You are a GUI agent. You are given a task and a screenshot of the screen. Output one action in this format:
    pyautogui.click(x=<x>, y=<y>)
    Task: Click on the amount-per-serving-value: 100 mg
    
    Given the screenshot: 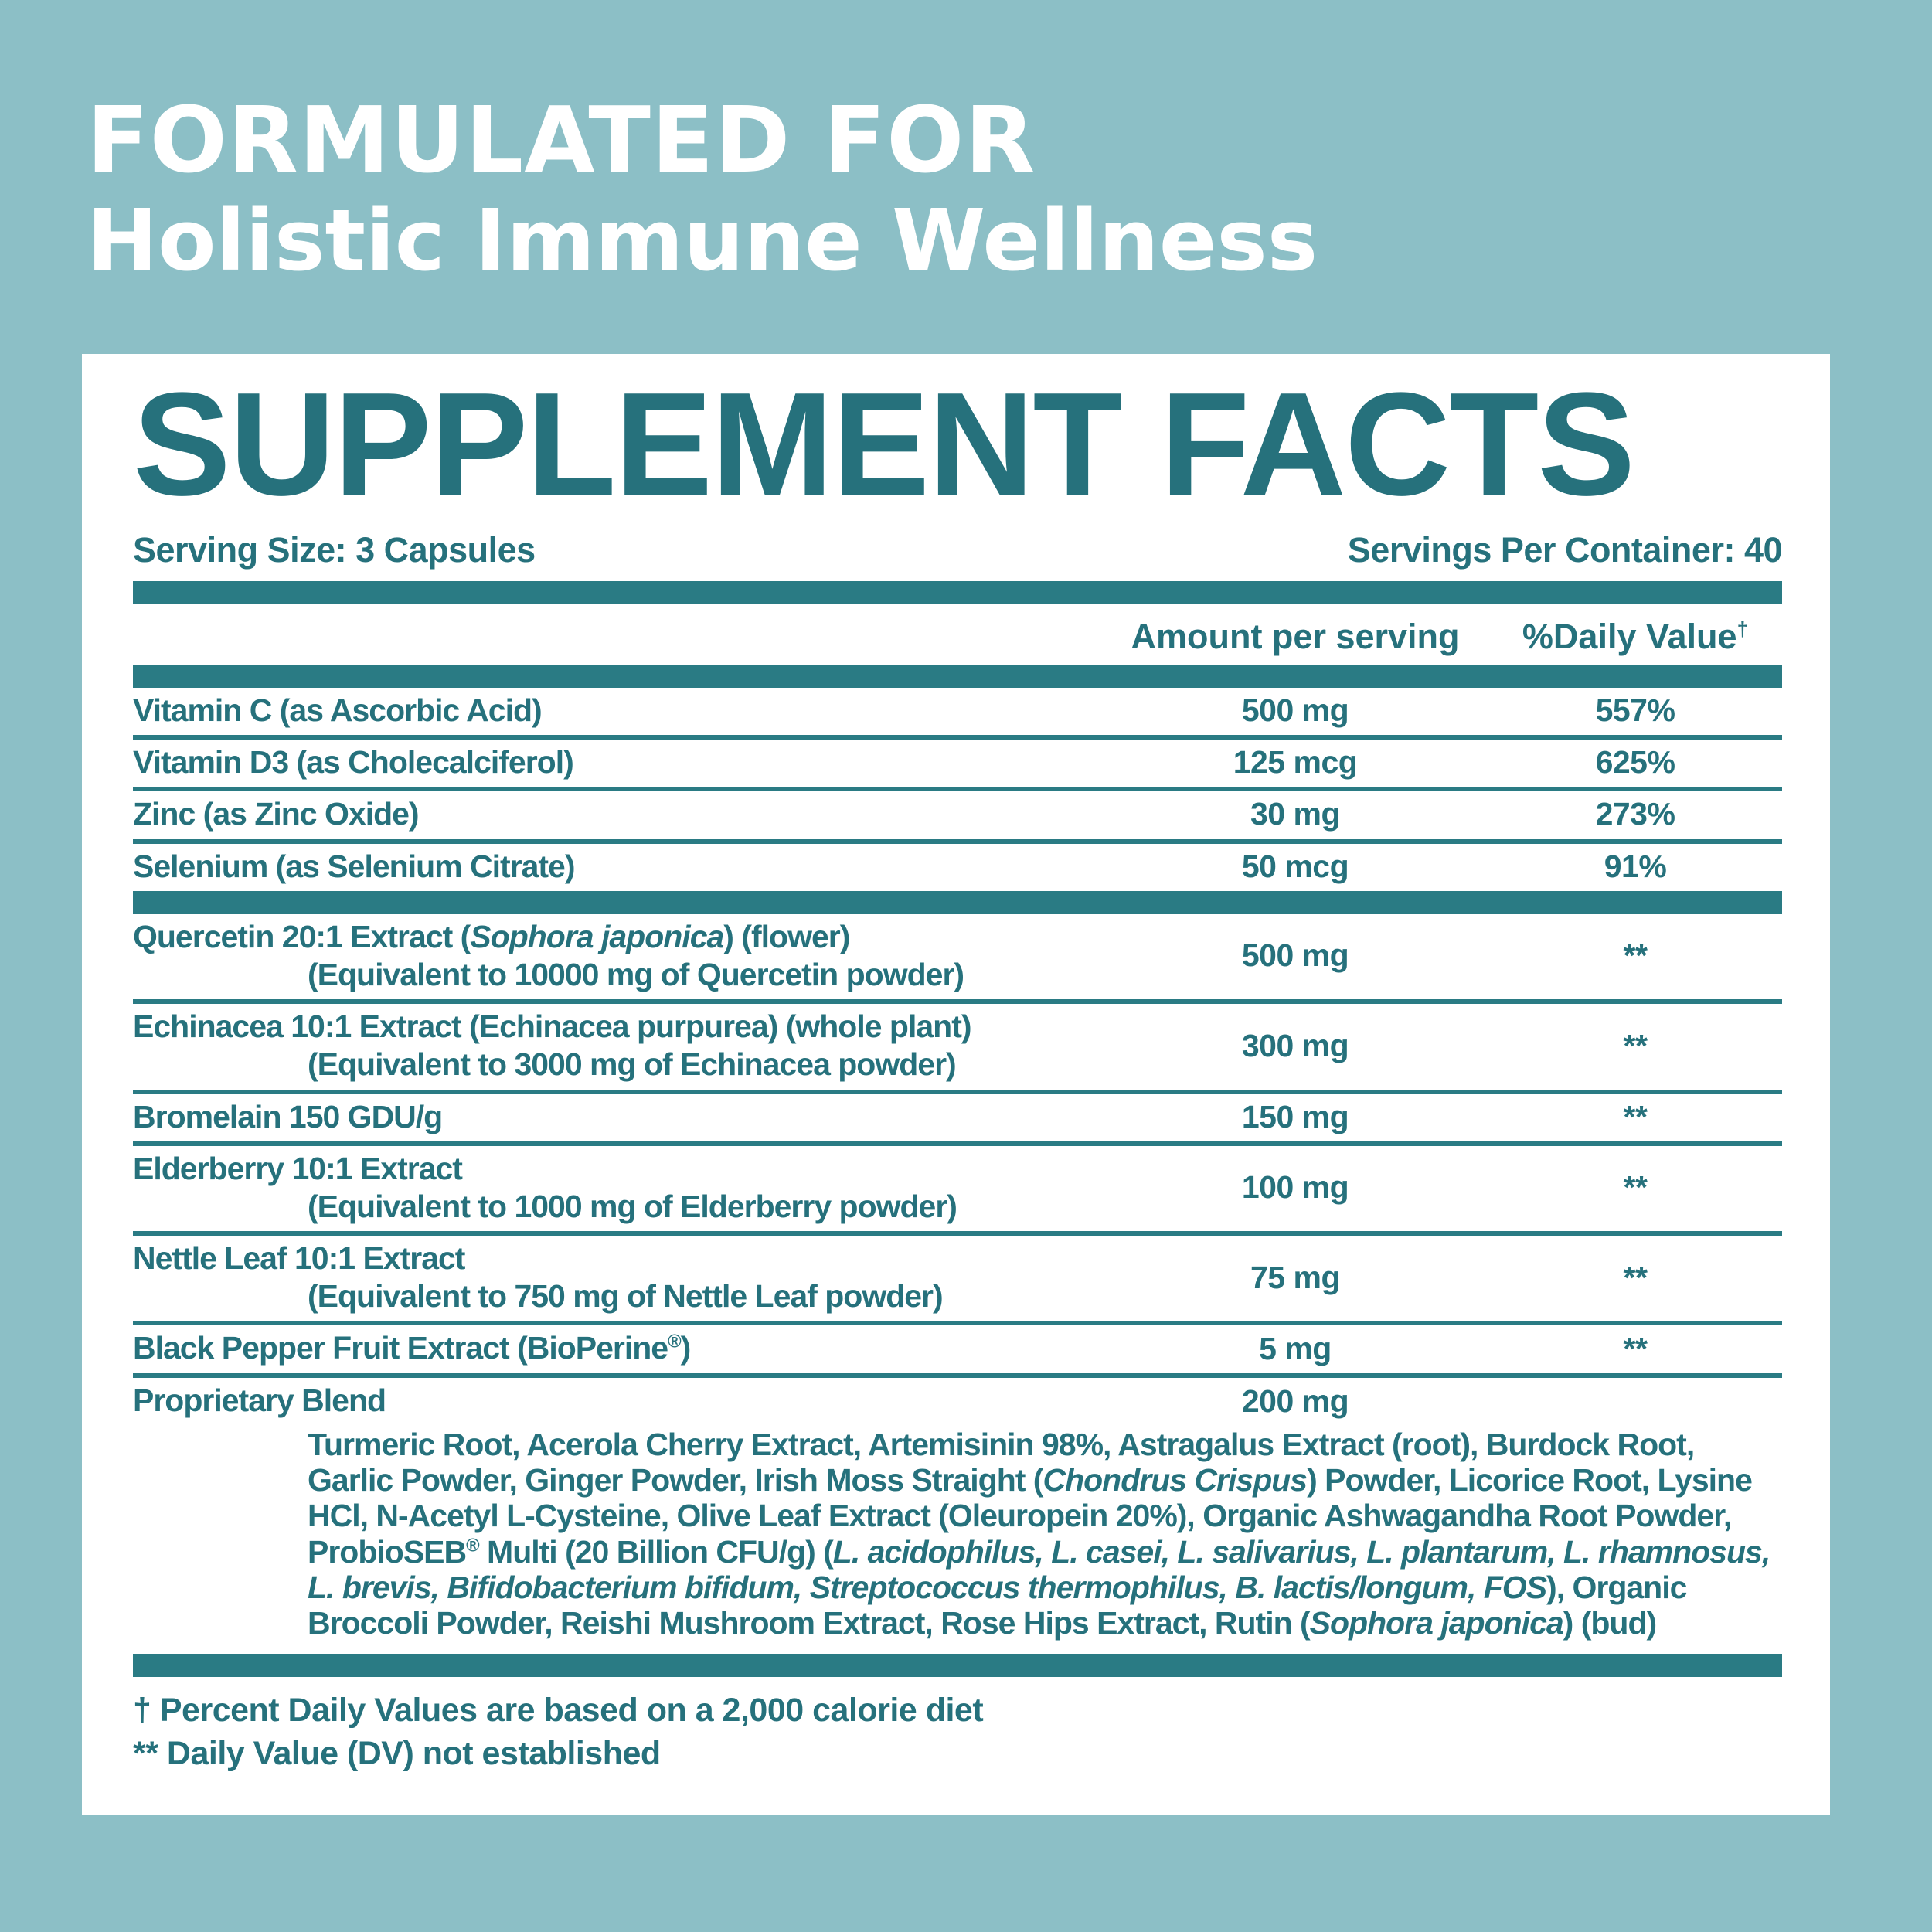 What is the action you would take?
    pyautogui.click(x=1295, y=1187)
    